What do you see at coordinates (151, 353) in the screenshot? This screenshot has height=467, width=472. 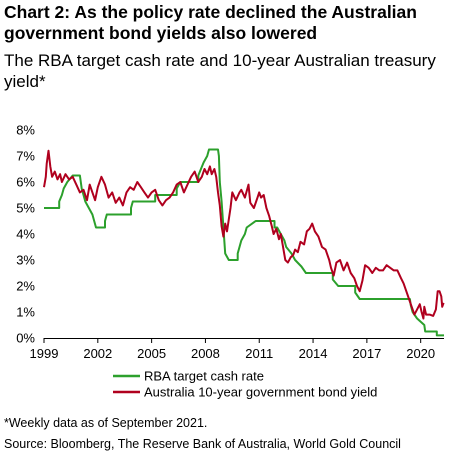 I see `x-tick-label: 2005` at bounding box center [151, 353].